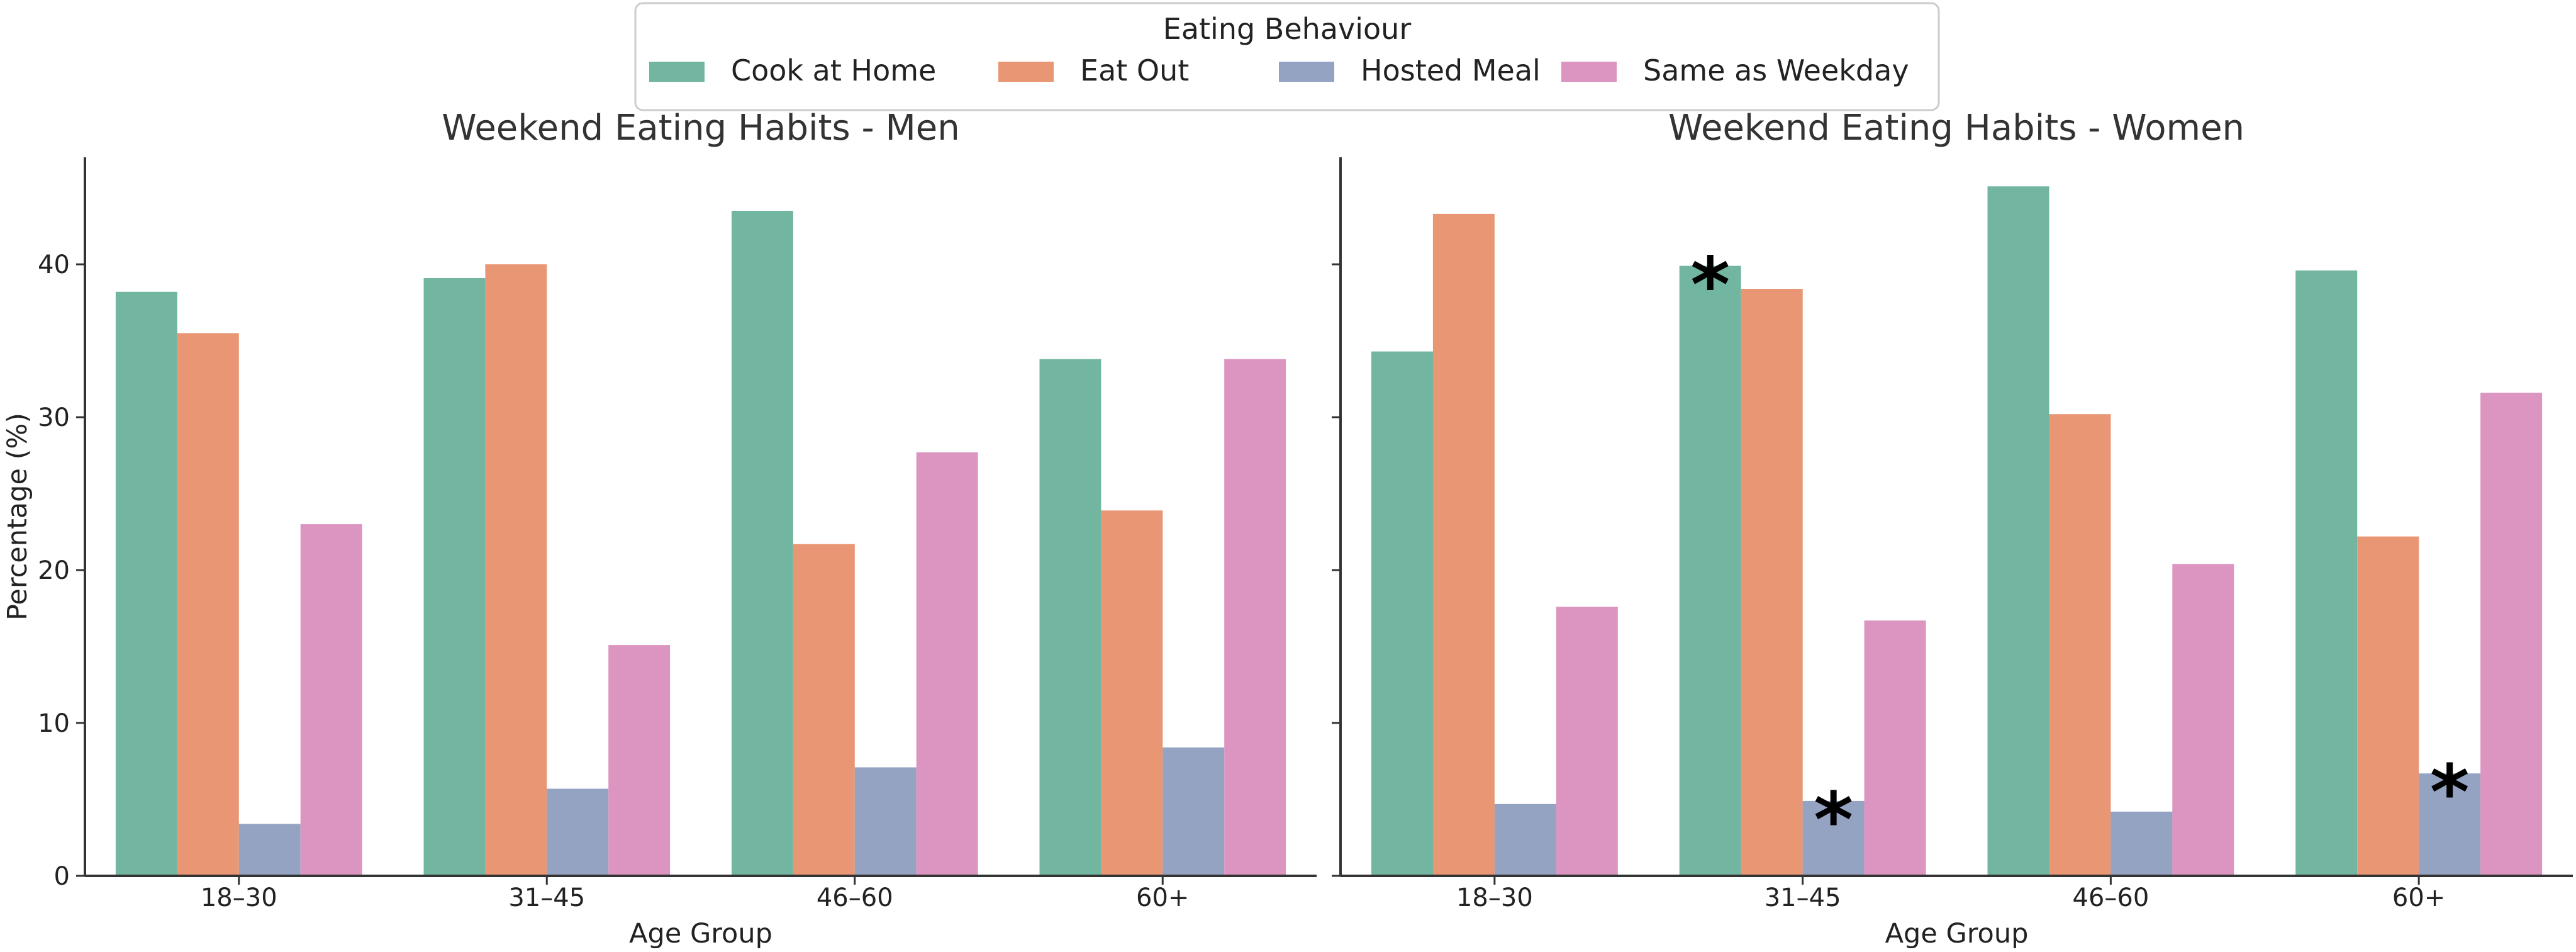  I want to click on legend-item-hosted-meal: Hosted Meal, so click(1410, 70).